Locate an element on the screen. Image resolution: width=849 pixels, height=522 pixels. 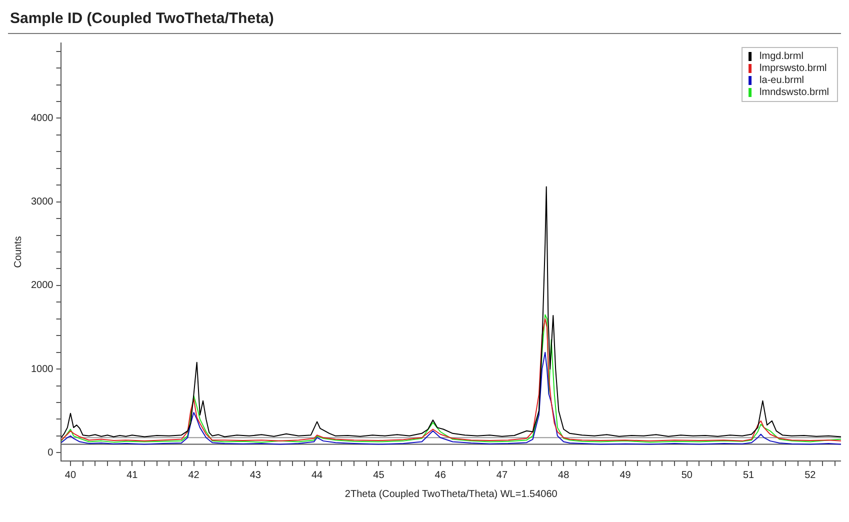
x-tick-label: 50 is located at coordinates (687, 475).